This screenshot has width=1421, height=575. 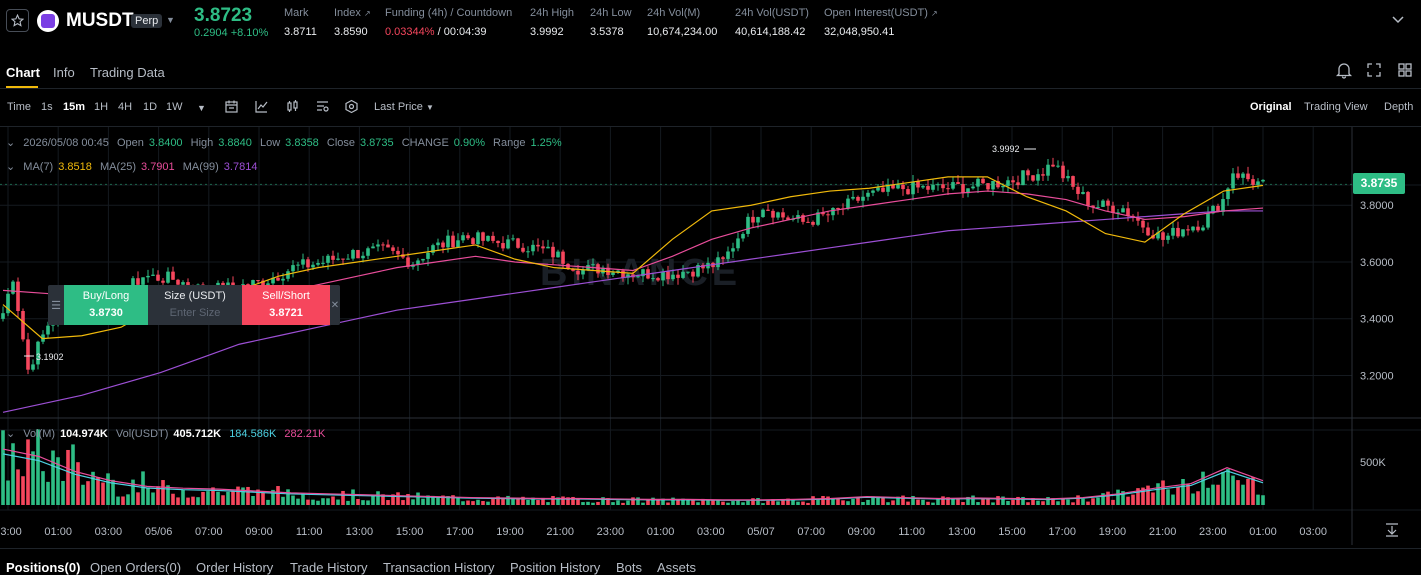 I want to click on tab-assets: Assets, so click(x=677, y=567).